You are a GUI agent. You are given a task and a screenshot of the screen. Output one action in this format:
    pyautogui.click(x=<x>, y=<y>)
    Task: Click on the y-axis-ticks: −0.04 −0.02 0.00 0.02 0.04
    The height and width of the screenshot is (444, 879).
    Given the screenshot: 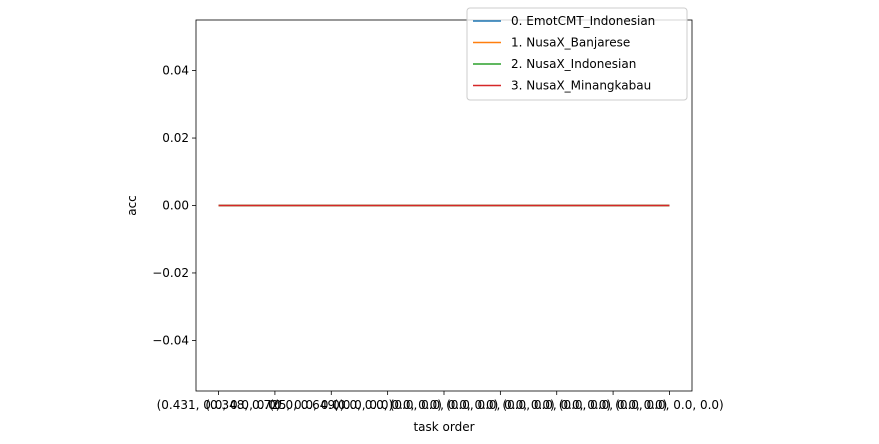 What is the action you would take?
    pyautogui.click(x=174, y=205)
    